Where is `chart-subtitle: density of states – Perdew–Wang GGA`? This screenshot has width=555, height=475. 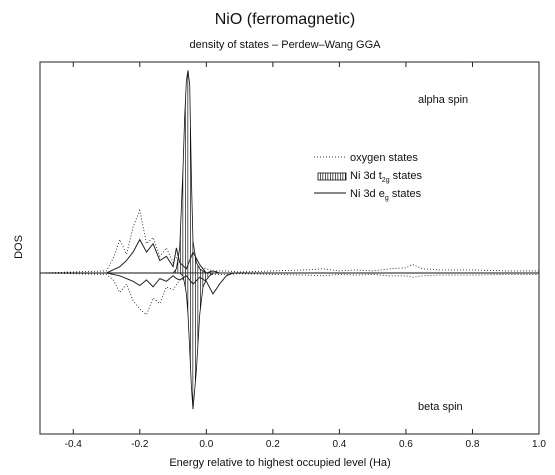
chart-subtitle: density of states – Perdew–Wang GGA is located at coordinates (286, 45).